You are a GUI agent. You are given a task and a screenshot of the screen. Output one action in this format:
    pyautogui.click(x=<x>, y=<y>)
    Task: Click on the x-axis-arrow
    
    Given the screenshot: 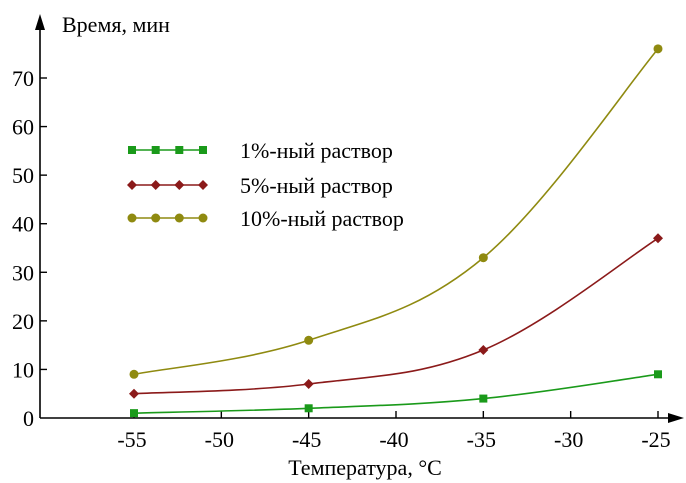 What is the action you would take?
    pyautogui.click(x=676, y=418)
    